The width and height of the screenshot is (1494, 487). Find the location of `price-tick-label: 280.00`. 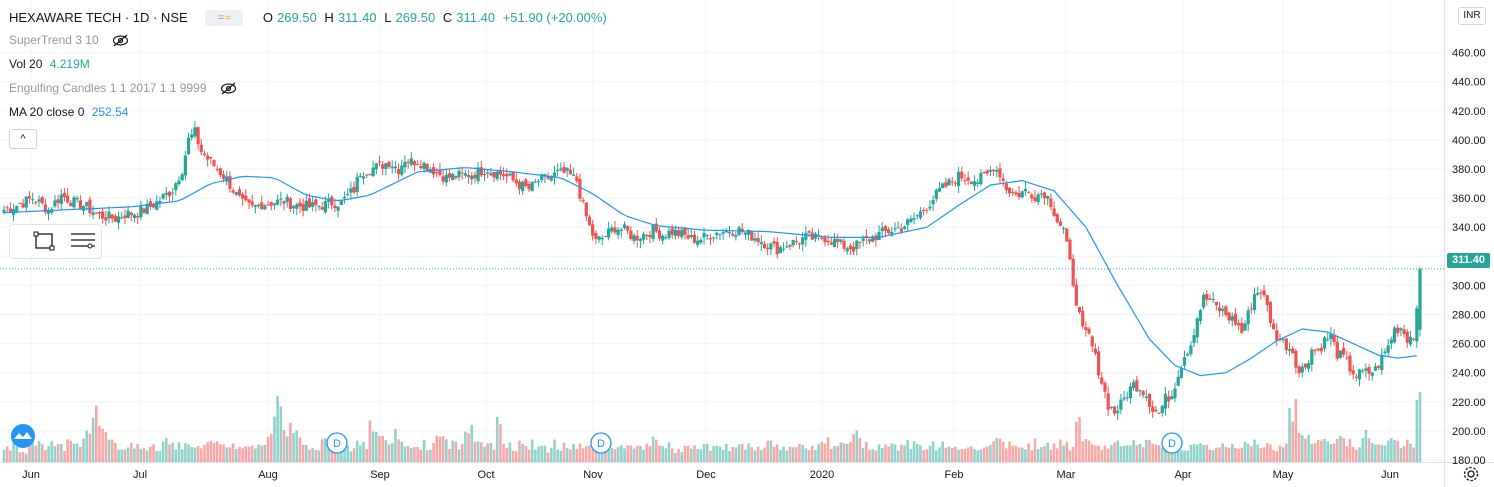

price-tick-label: 280.00 is located at coordinates (1469, 316).